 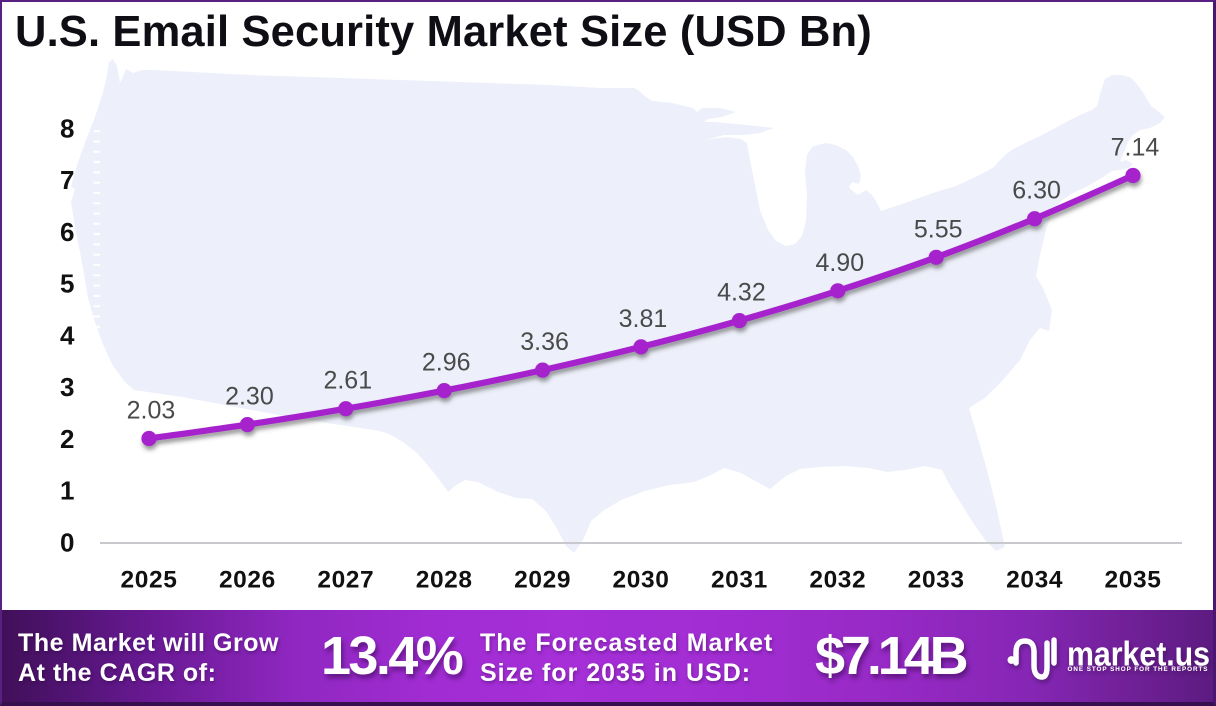 What do you see at coordinates (67, 387) in the screenshot?
I see `svg-text: 3` at bounding box center [67, 387].